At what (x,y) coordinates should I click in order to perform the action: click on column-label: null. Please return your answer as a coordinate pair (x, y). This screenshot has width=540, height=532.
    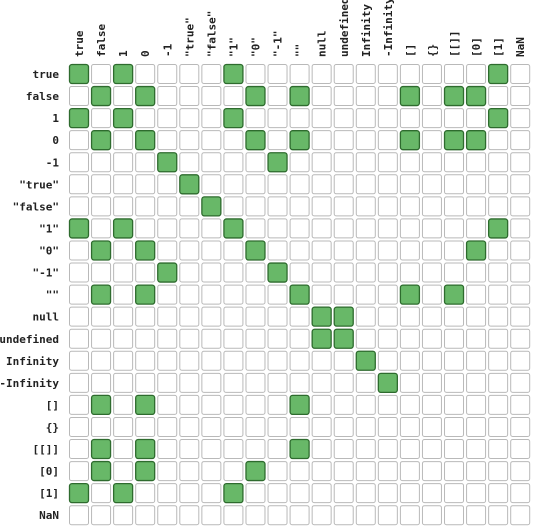
    Looking at the image, I should click on (322, 44).